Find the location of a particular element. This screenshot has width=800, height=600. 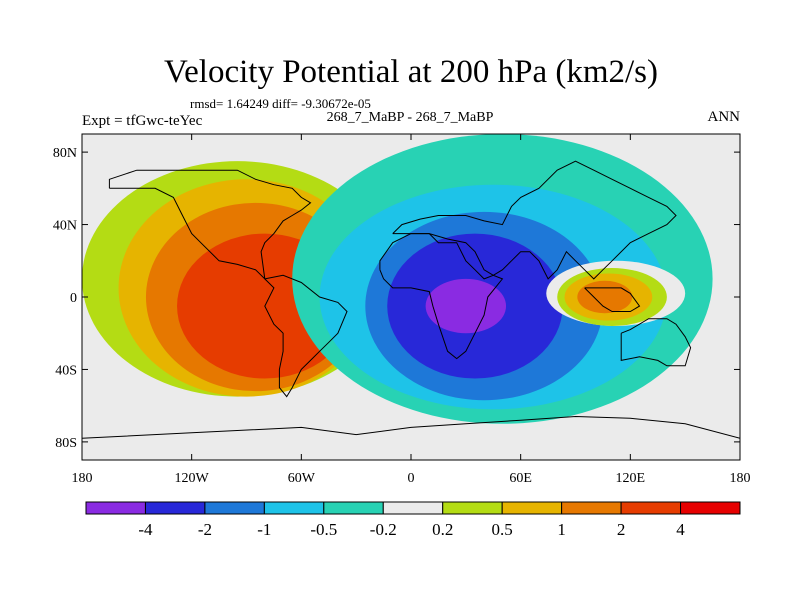

colorbar-label: -0.2 is located at coordinates (383, 529).